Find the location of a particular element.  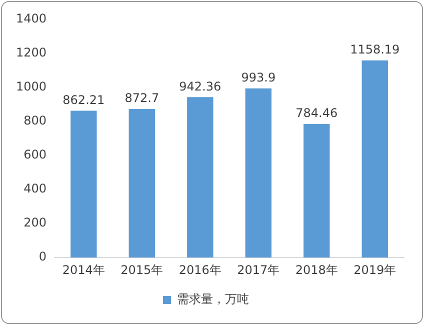

y-tick-label: 200 is located at coordinates (35, 223).